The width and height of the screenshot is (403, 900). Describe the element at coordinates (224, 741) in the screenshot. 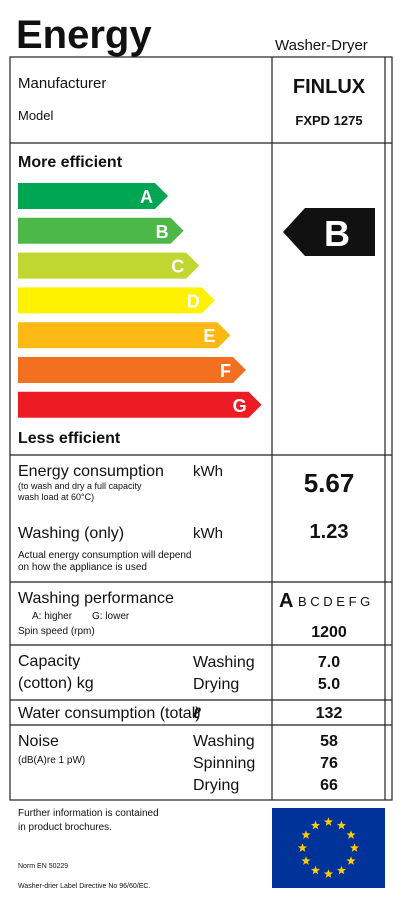

I see `noise-row-label: Washing` at that location.